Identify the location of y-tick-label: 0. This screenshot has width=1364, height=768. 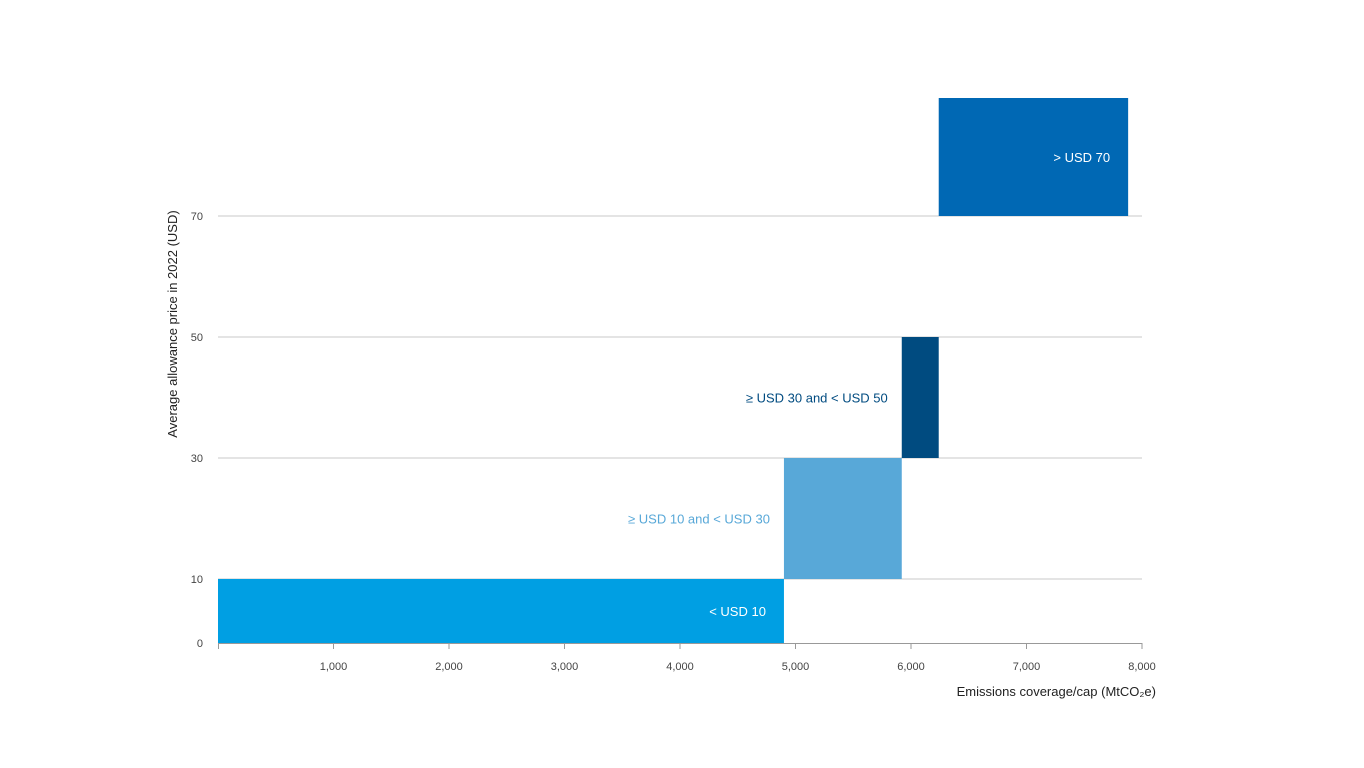
(200, 644).